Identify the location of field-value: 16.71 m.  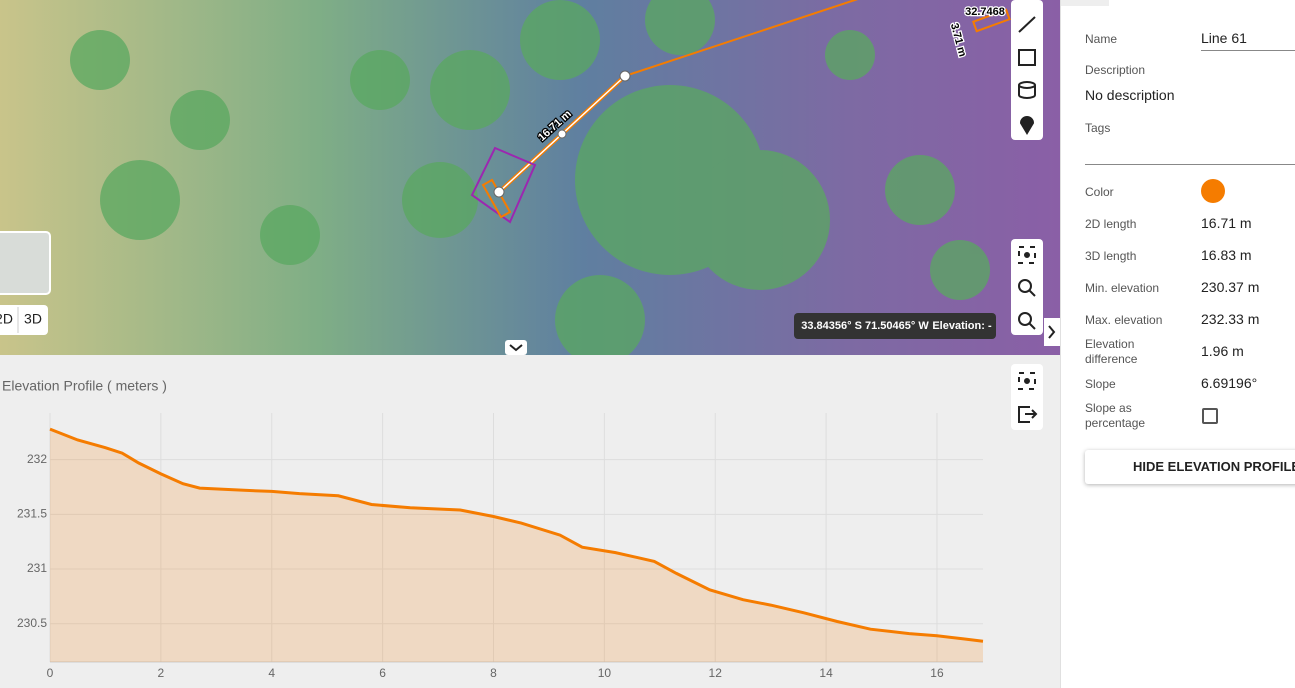
(1226, 223).